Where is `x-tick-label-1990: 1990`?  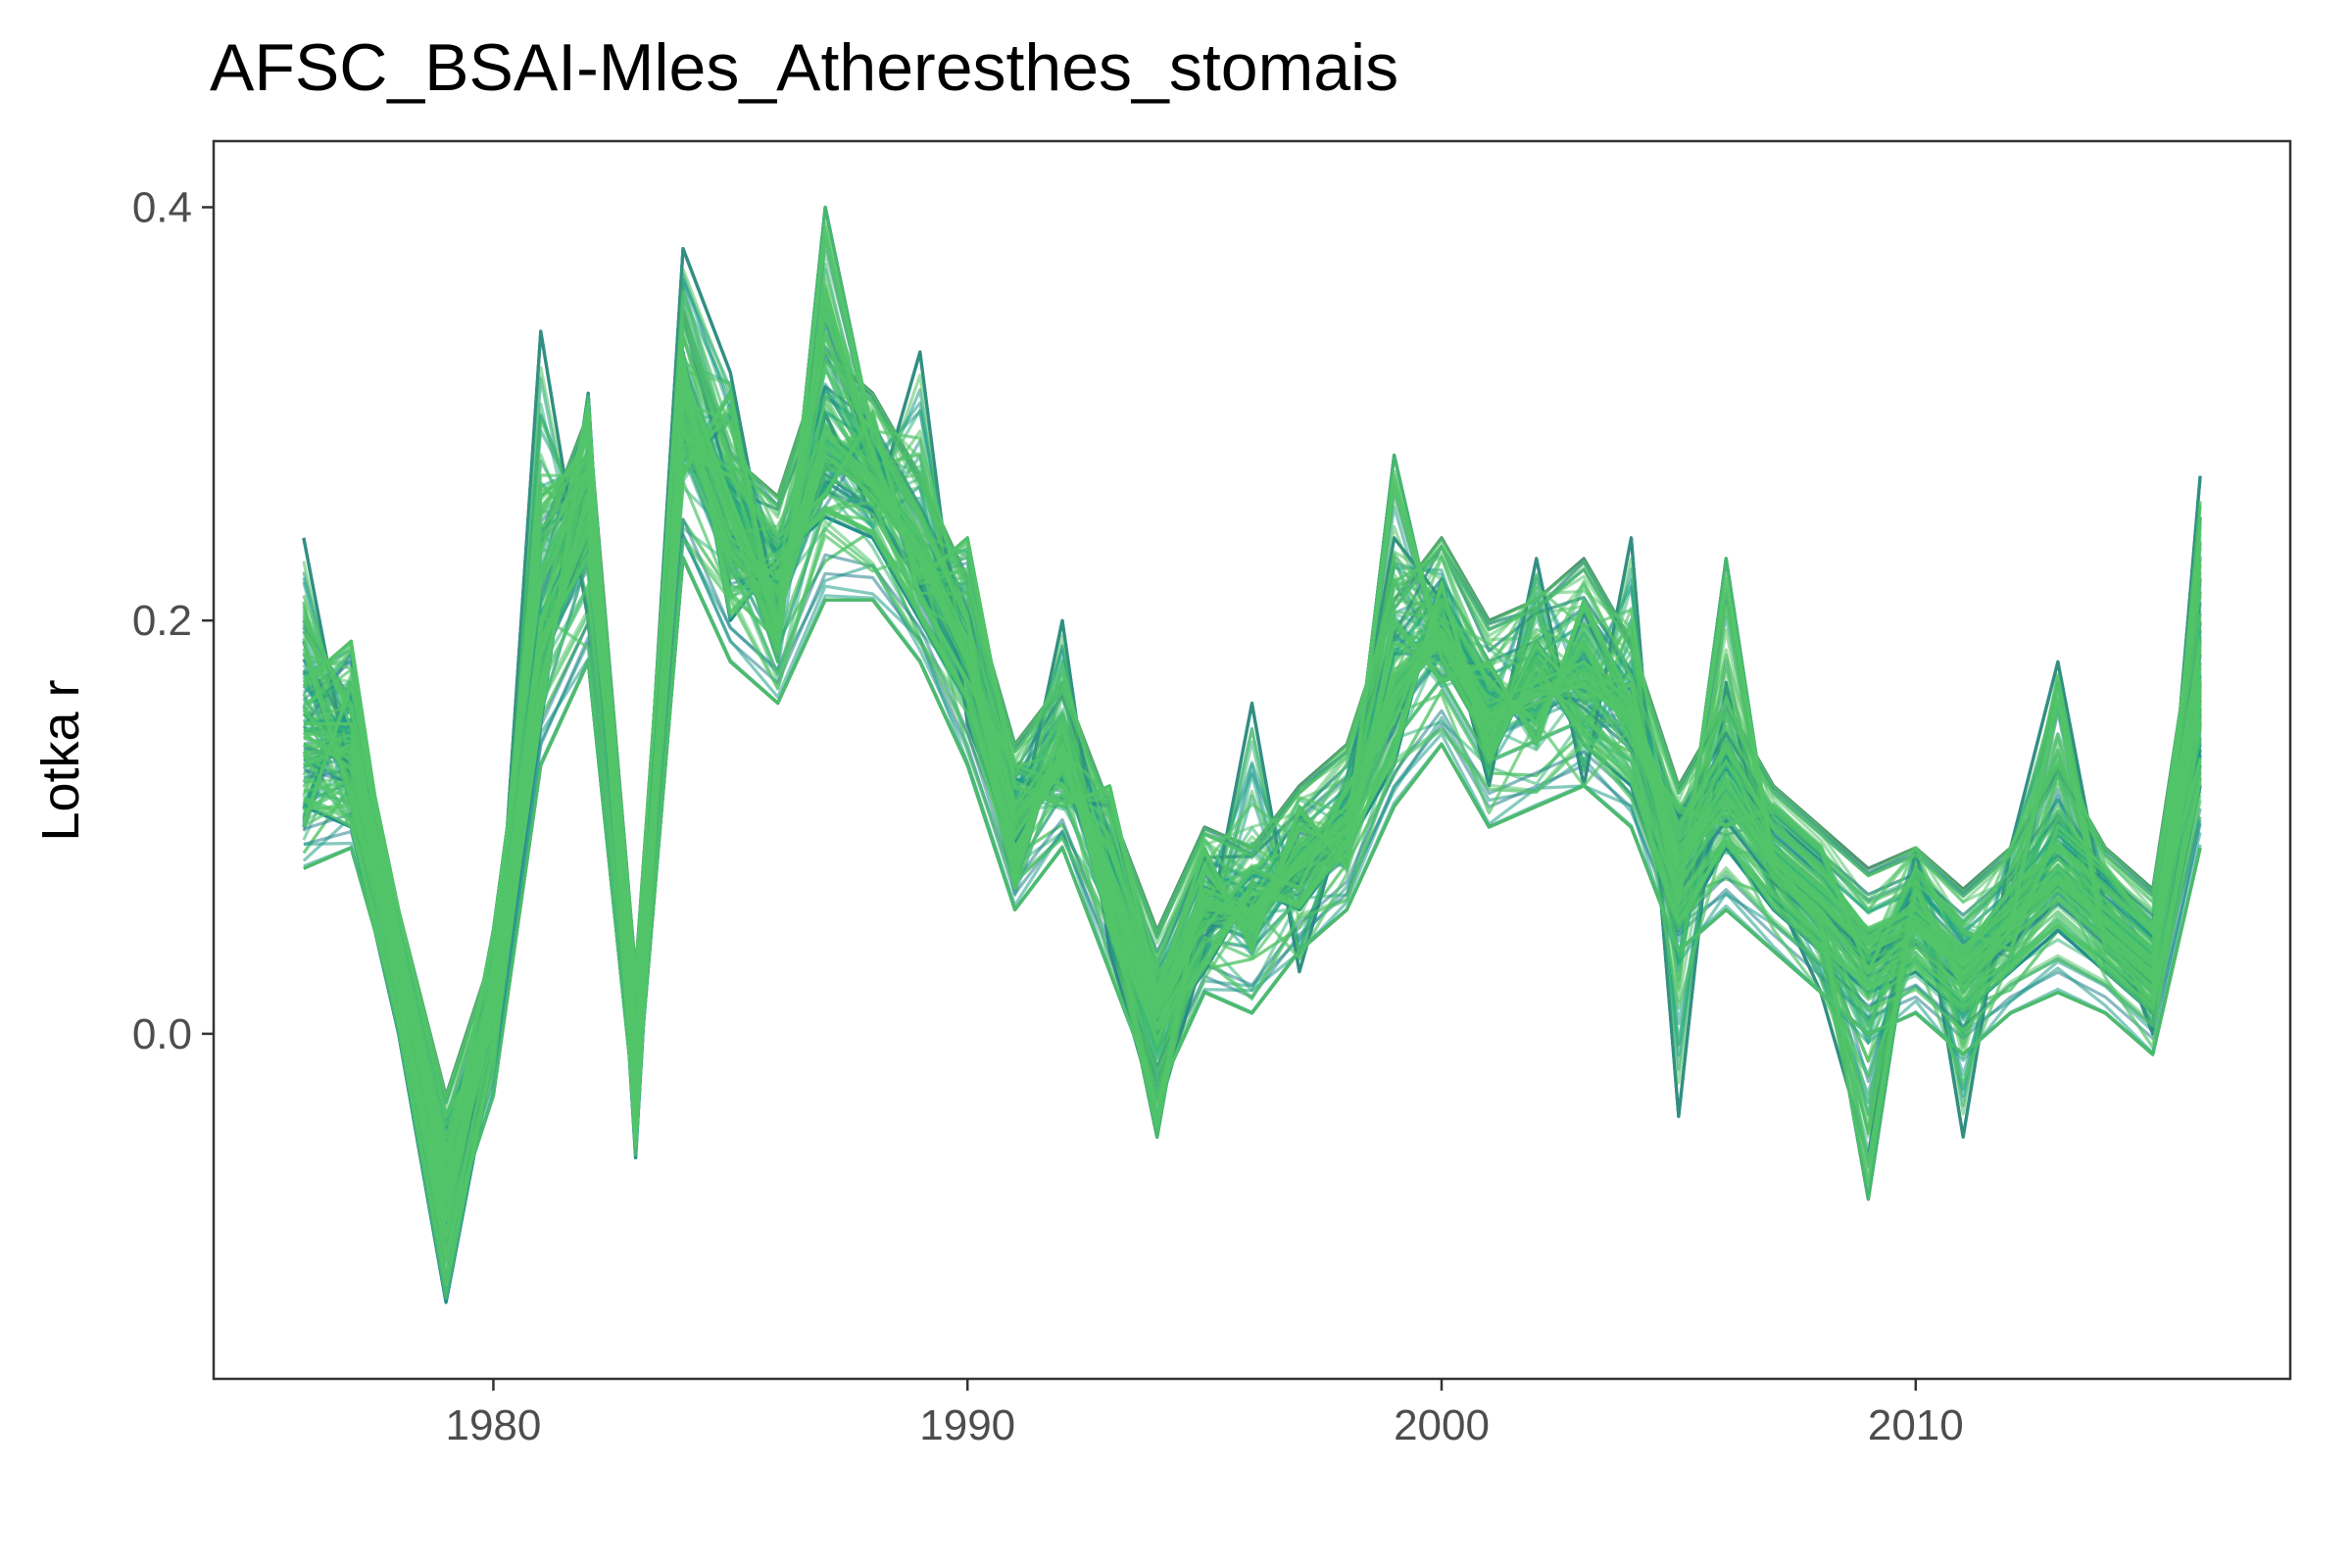
x-tick-label-1990: 1990 is located at coordinates (967, 1425).